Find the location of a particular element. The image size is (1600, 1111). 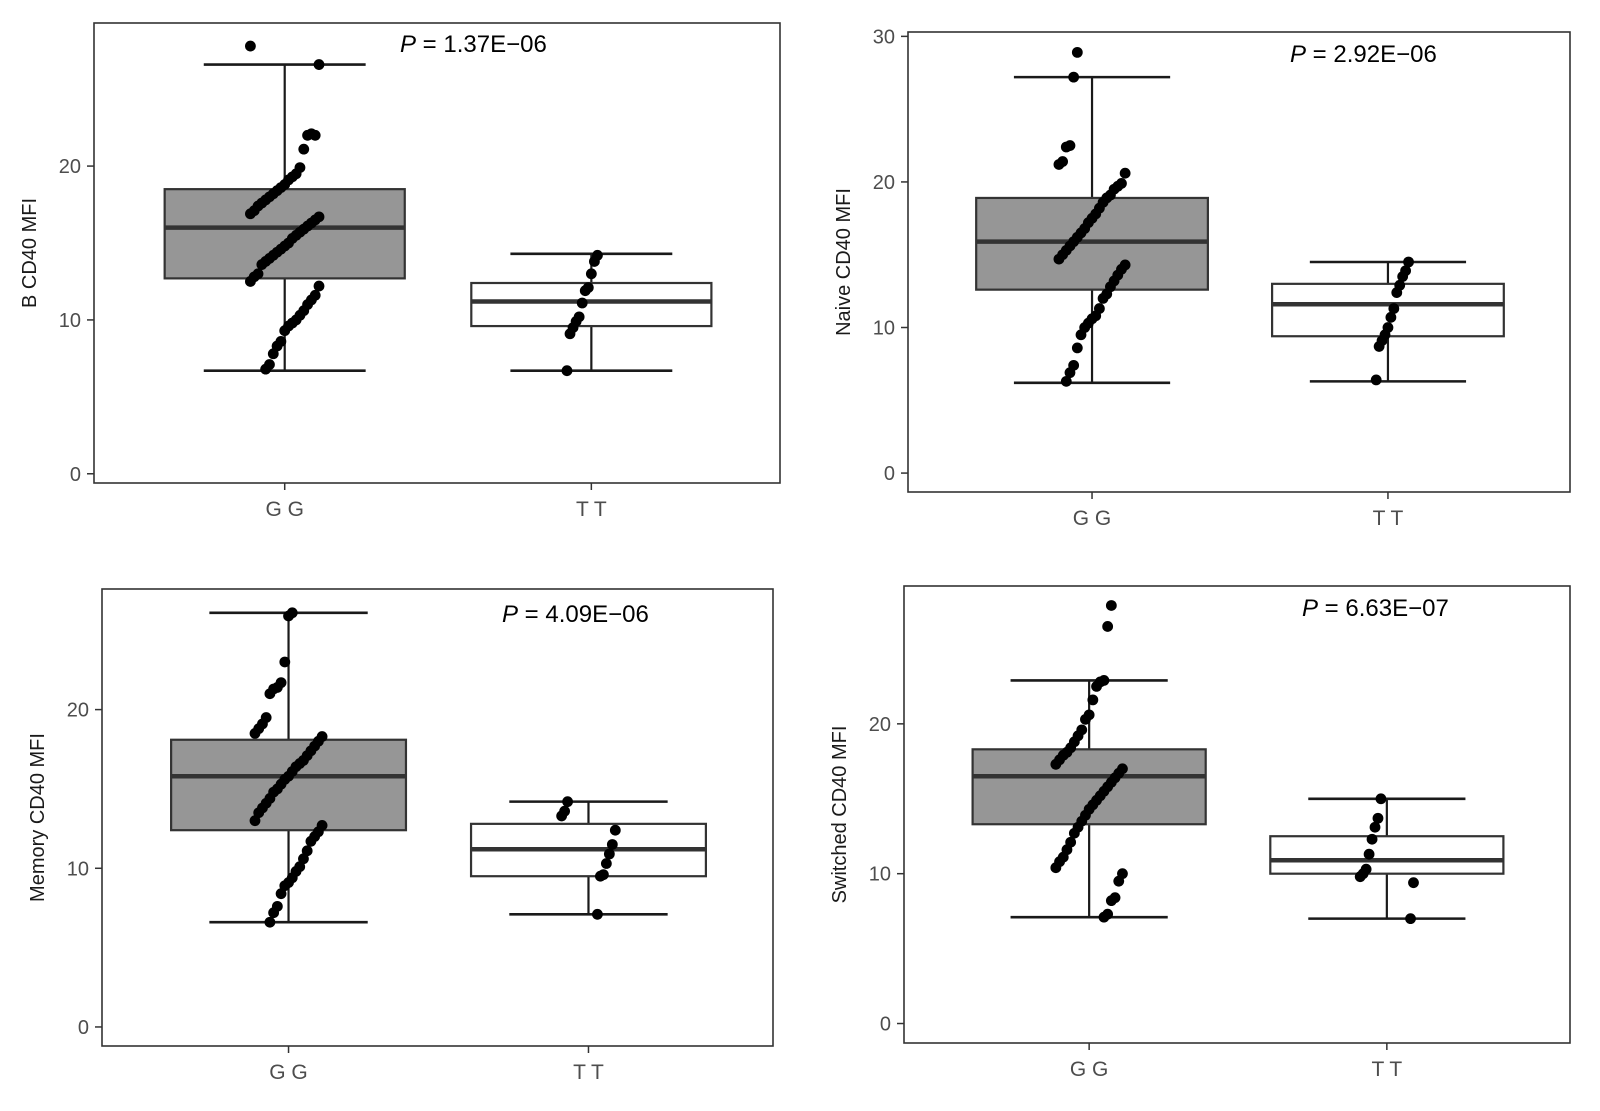

y-axis-label: Switched CD40 MFI is located at coordinates (840, 815).